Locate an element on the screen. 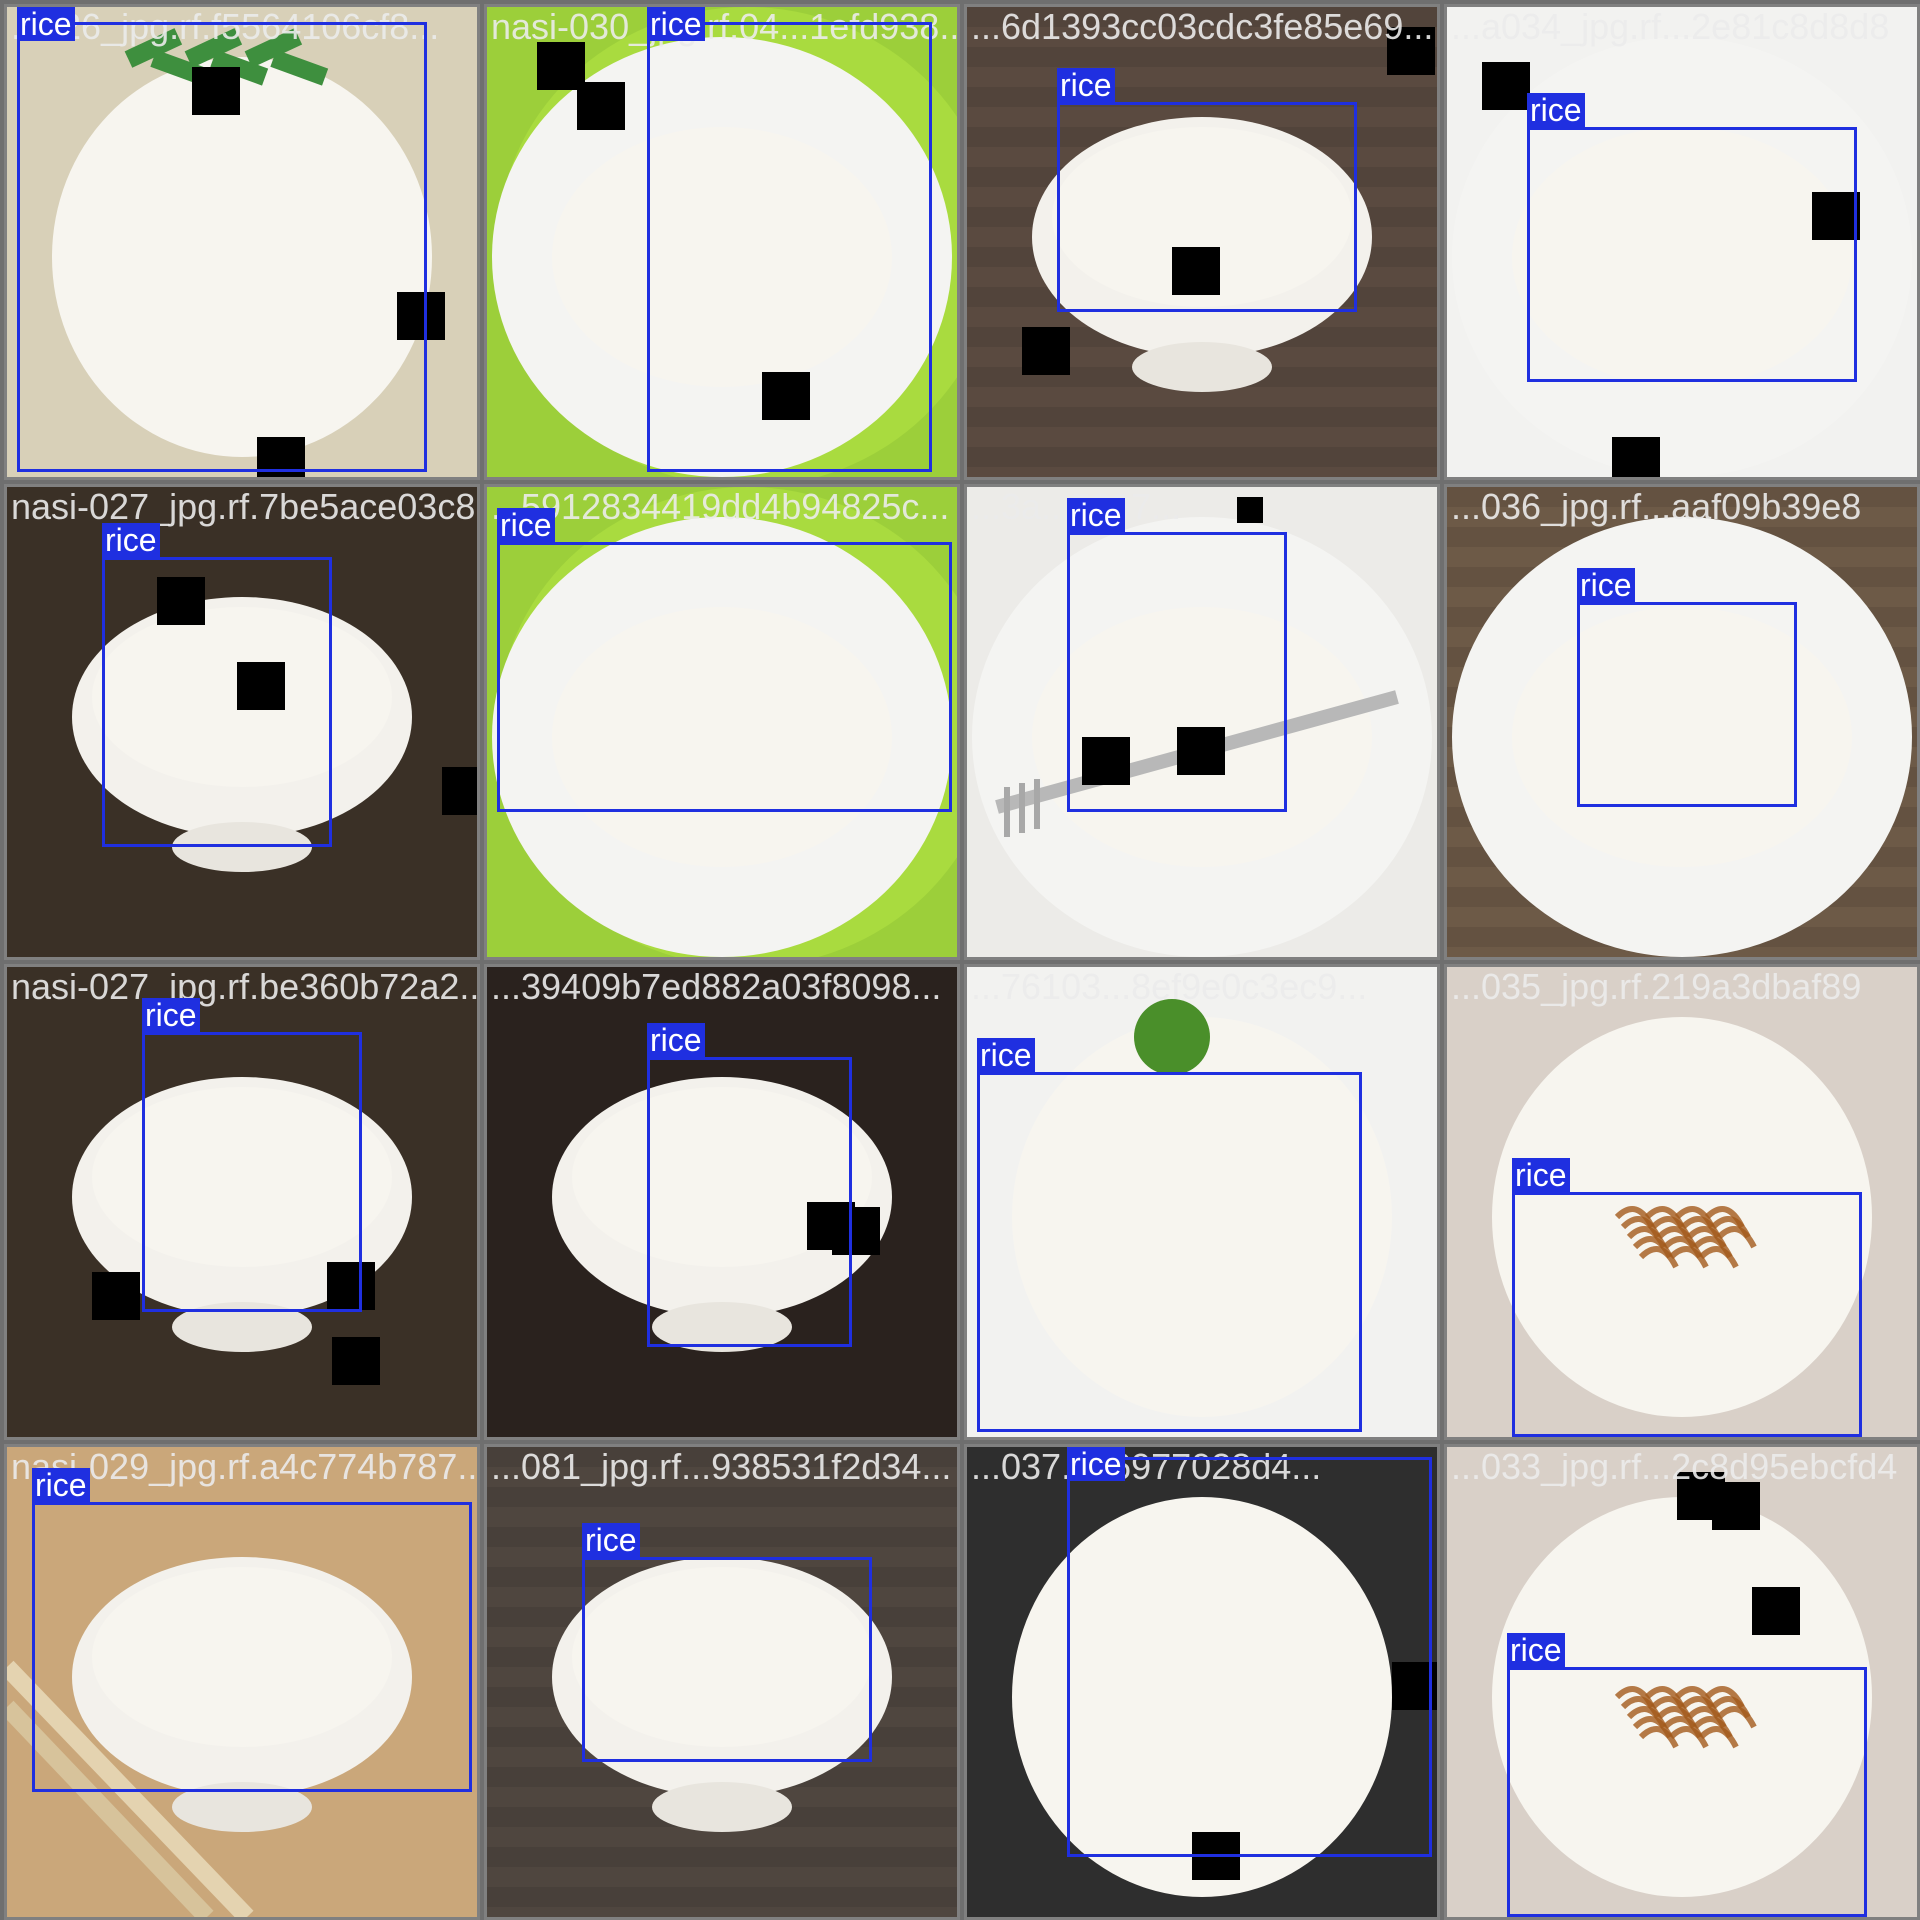 The width and height of the screenshot is (1920, 1920). image-tile: ...6d1393cc03cdc3fe85e69... rice is located at coordinates (1202, 242).